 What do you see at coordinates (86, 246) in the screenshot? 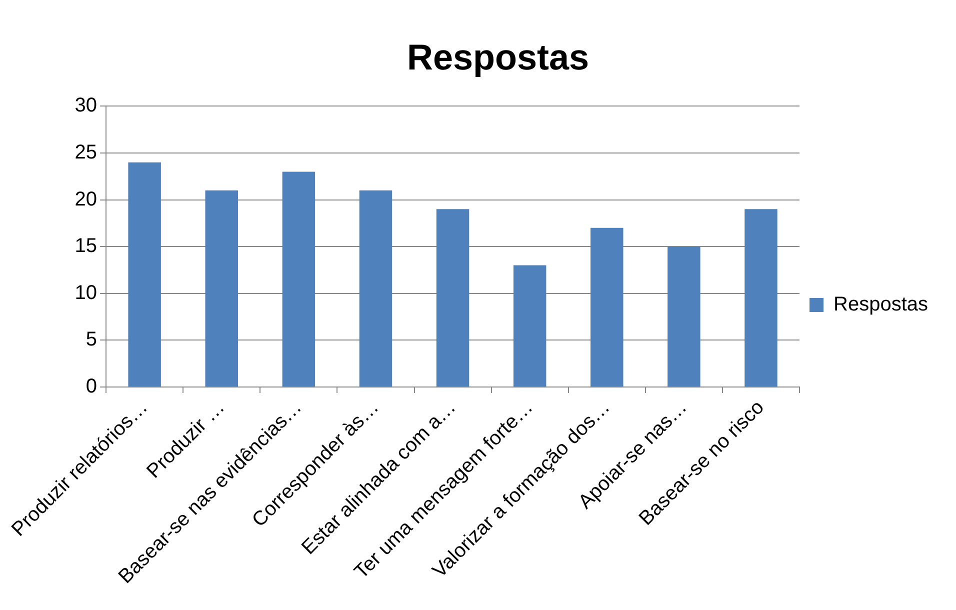
I see `y-tick-label: 15` at bounding box center [86, 246].